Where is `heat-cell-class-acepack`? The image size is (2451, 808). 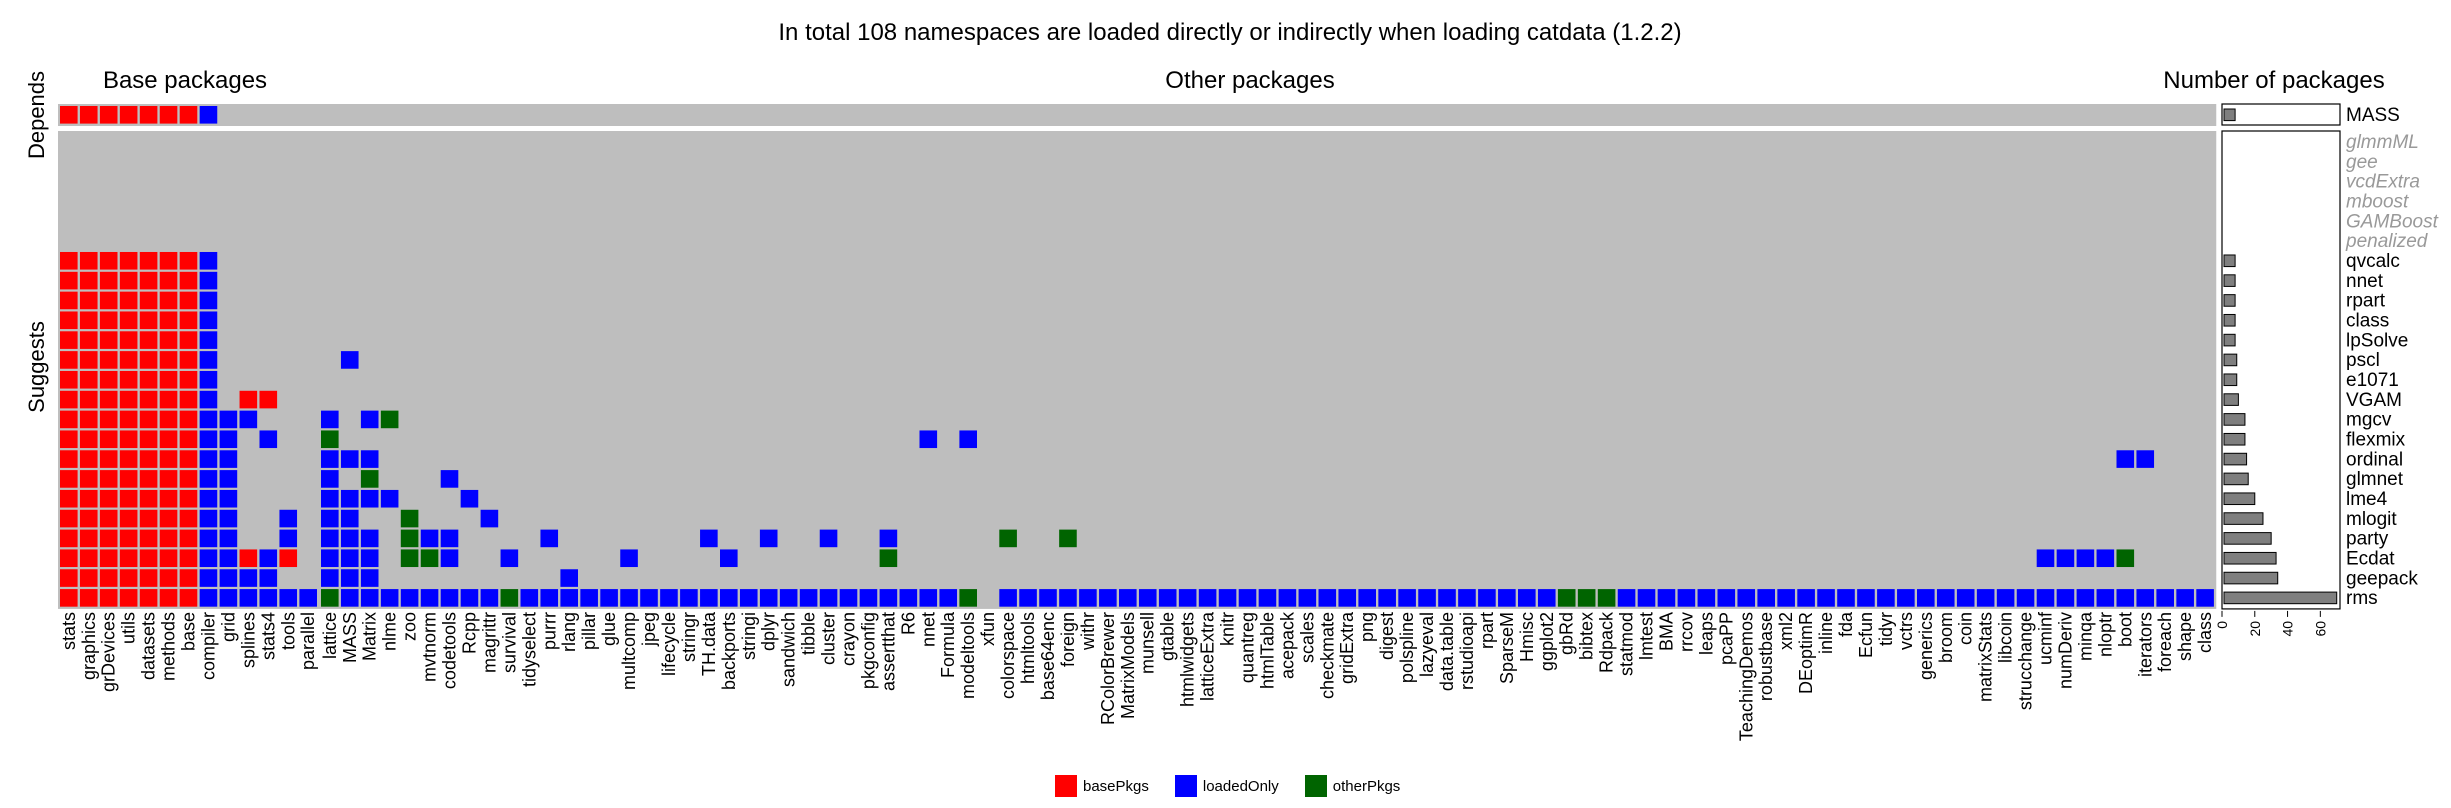
heat-cell-class-acepack is located at coordinates (1287, 320).